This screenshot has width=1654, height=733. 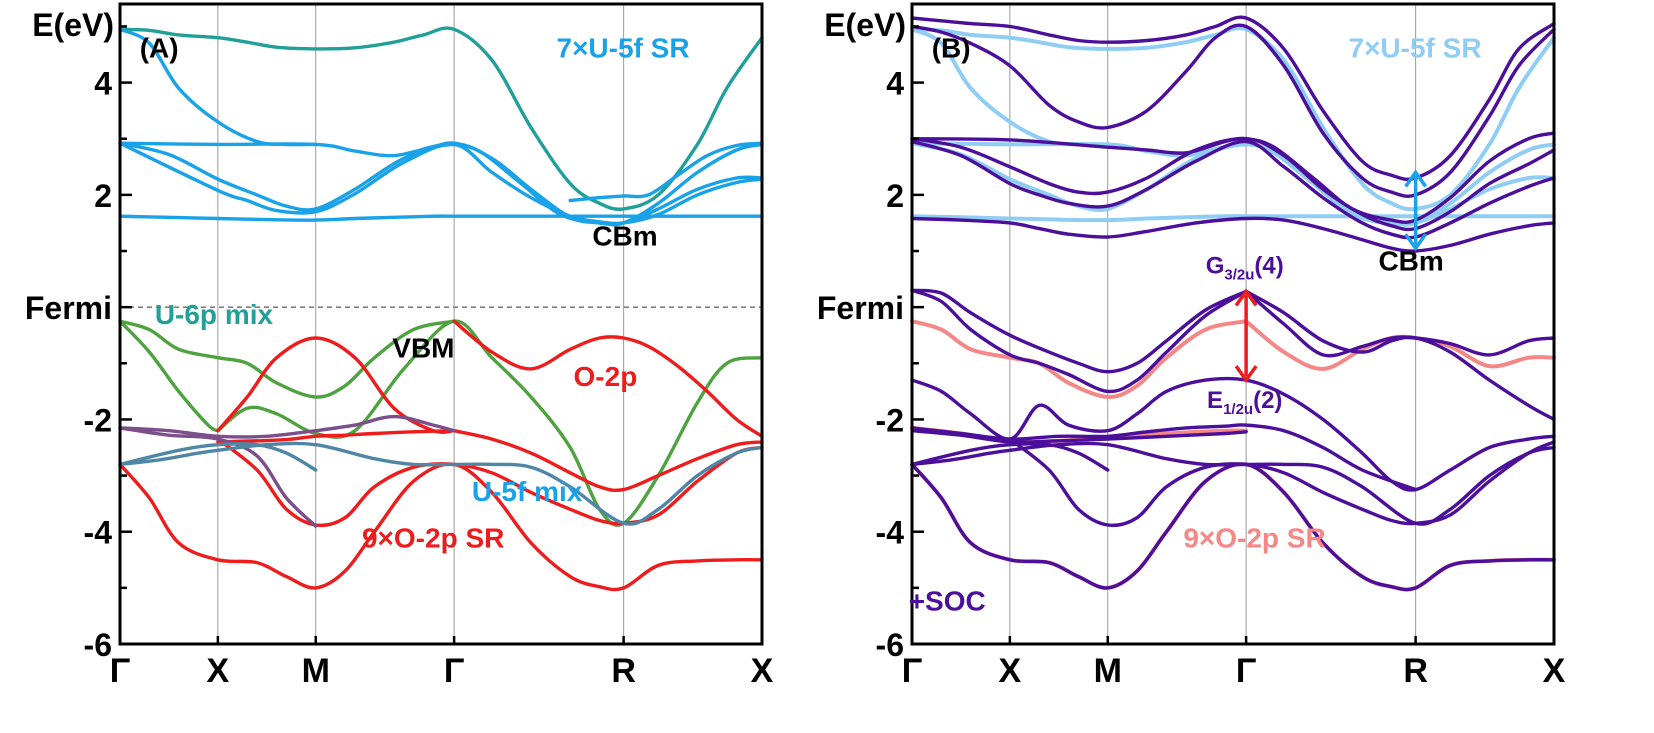 I want to click on state-label-subscript: 3/2u, so click(x=1239, y=274).